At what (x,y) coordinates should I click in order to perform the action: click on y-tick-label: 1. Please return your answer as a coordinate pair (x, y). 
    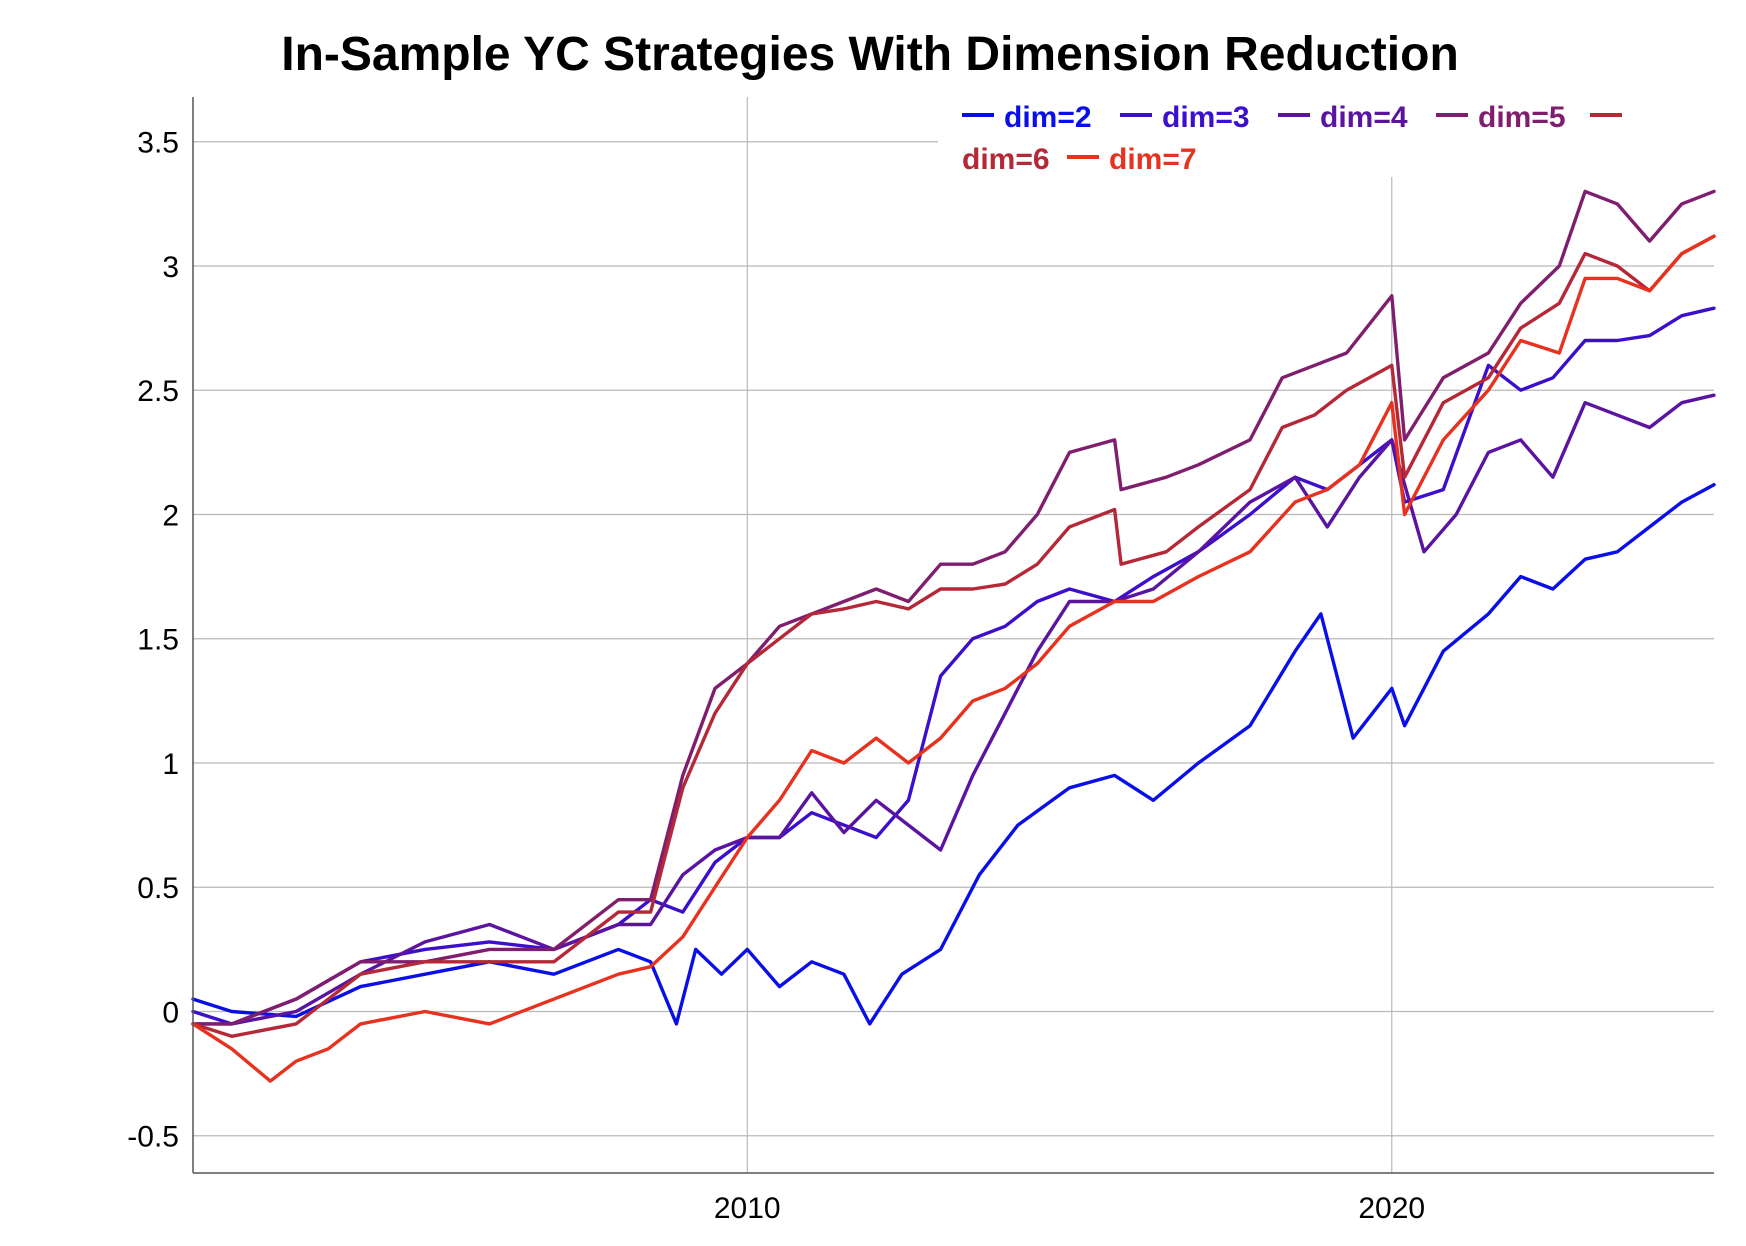
    Looking at the image, I should click on (170, 764).